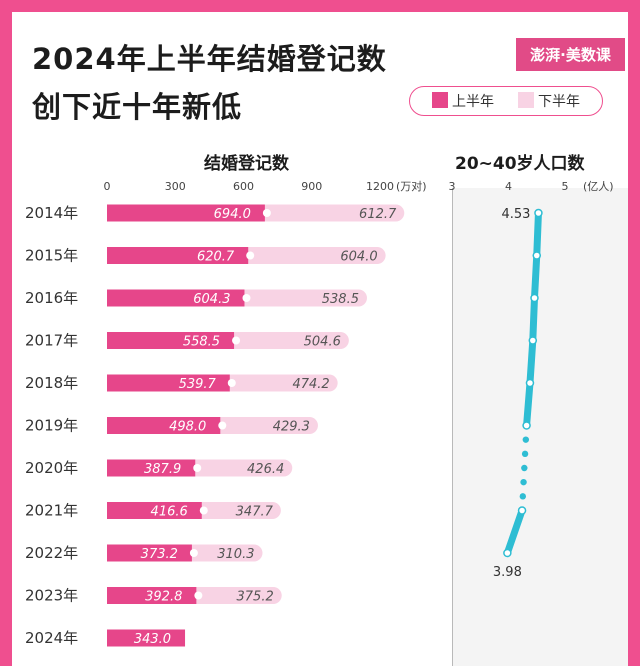 The height and width of the screenshot is (666, 640). What do you see at coordinates (452, 186) in the screenshot?
I see `pop-x-tick: 3` at bounding box center [452, 186].